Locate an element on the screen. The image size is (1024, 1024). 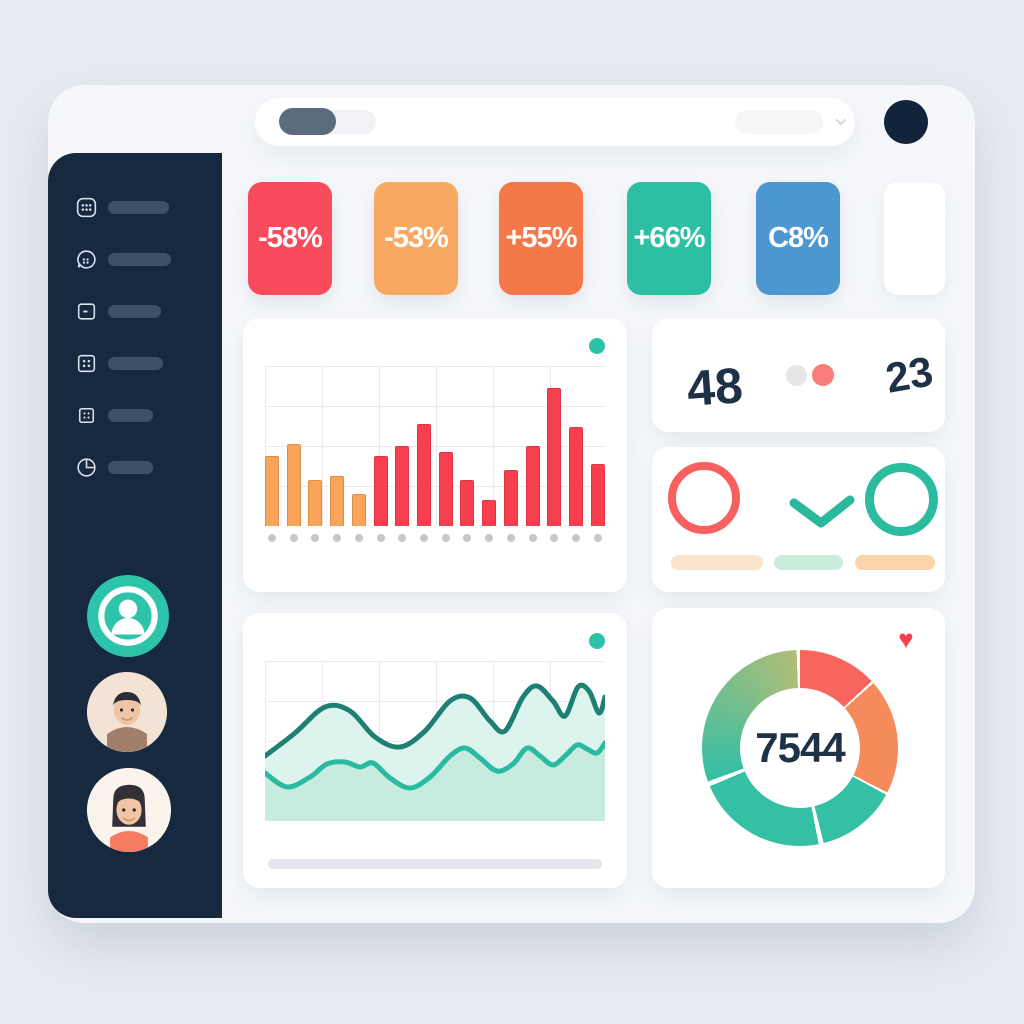
bar-chart-plot is located at coordinates (435, 446).